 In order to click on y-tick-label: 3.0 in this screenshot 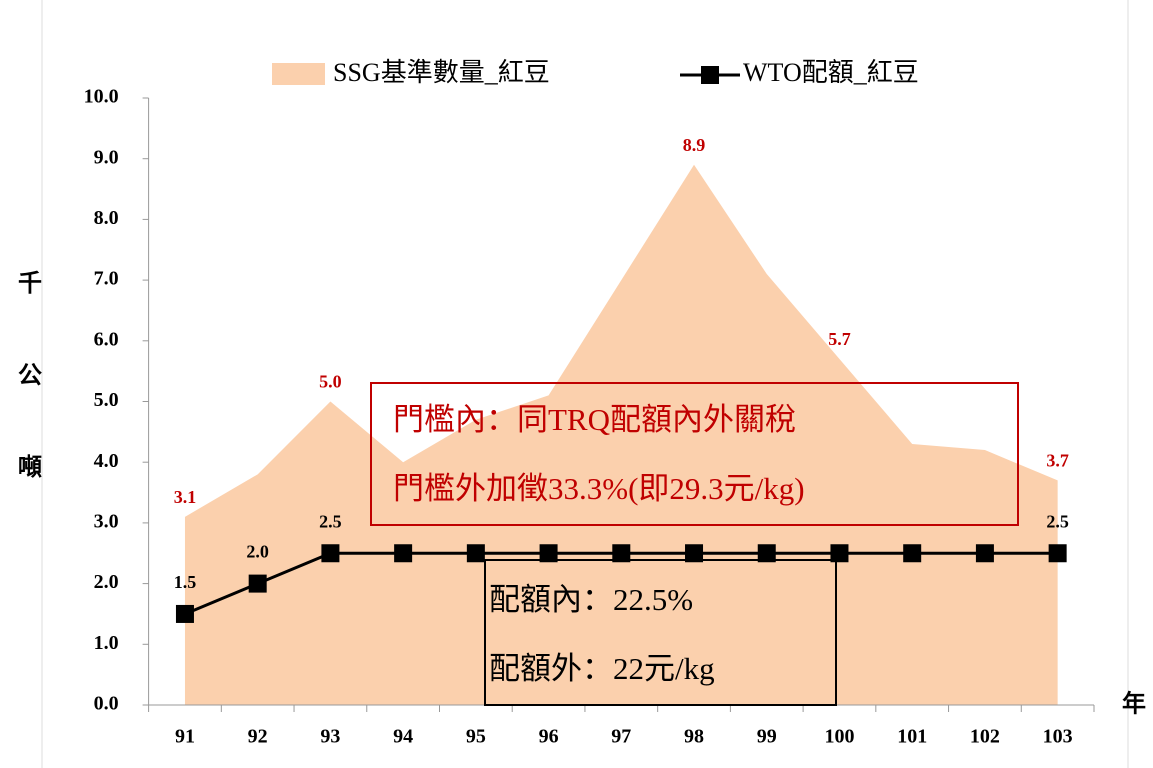, I will do `click(106, 521)`.